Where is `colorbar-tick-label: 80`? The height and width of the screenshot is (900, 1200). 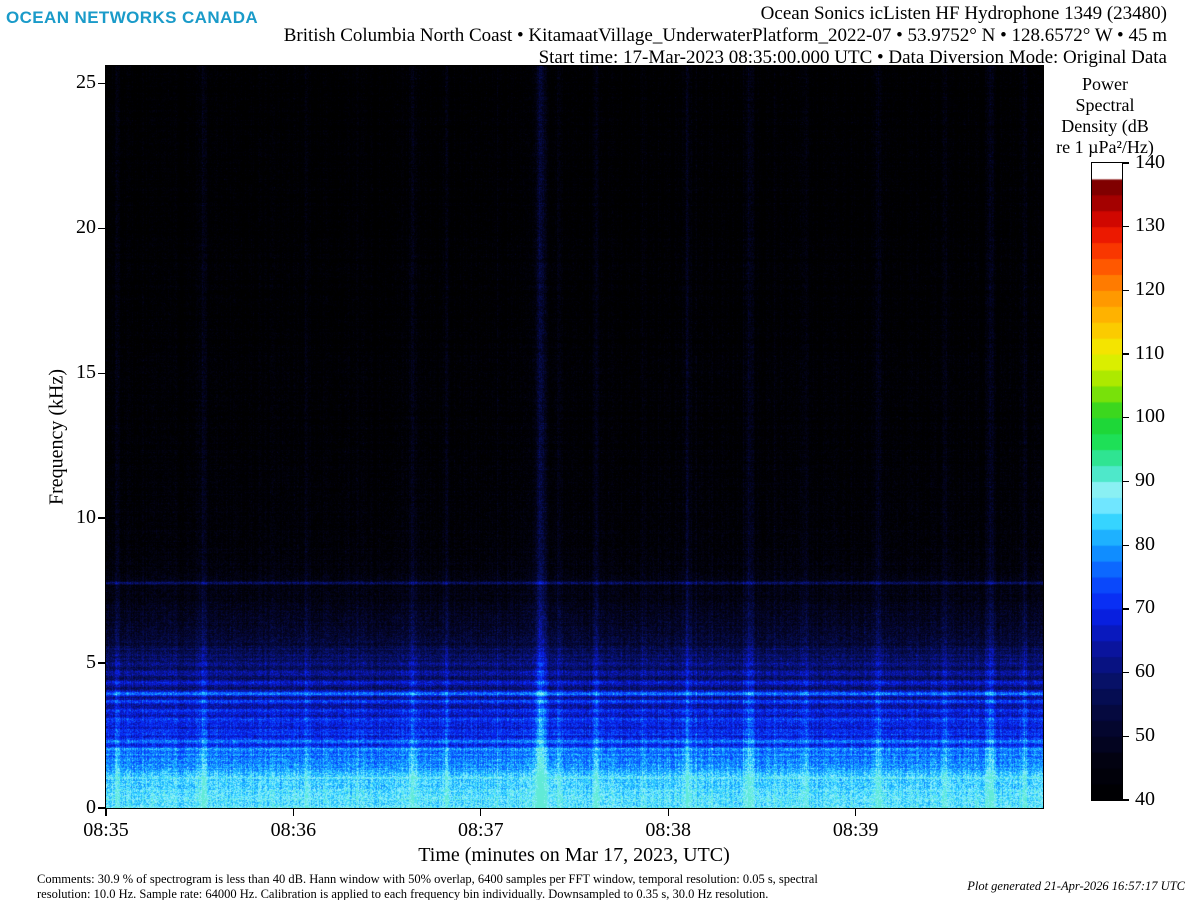
colorbar-tick-label: 80 is located at coordinates (1145, 543).